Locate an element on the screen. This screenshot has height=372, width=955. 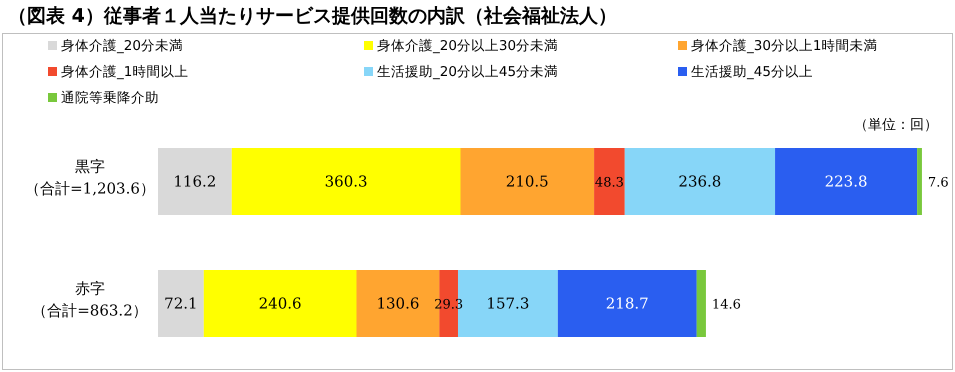
data-label: 218.7 is located at coordinates (627, 303).